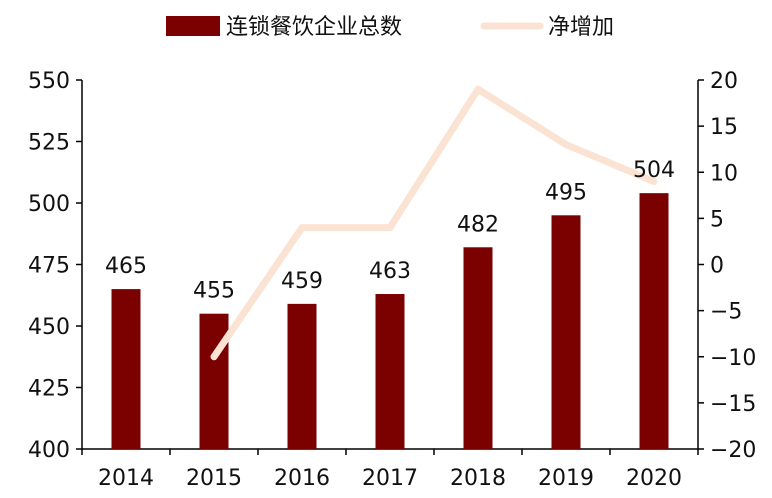 This screenshot has width=772, height=498. I want to click on y-right-tick-label: 5, so click(717, 219).